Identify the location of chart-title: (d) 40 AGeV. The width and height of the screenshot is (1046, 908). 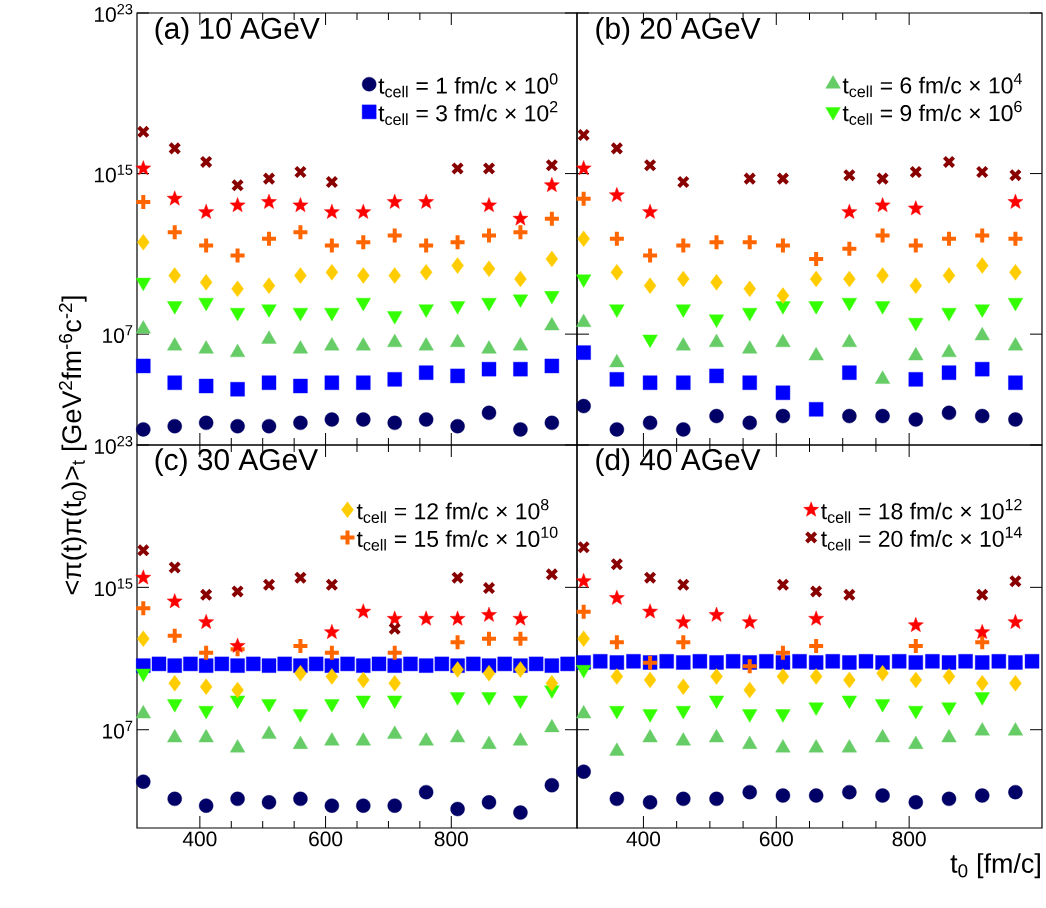
(678, 462).